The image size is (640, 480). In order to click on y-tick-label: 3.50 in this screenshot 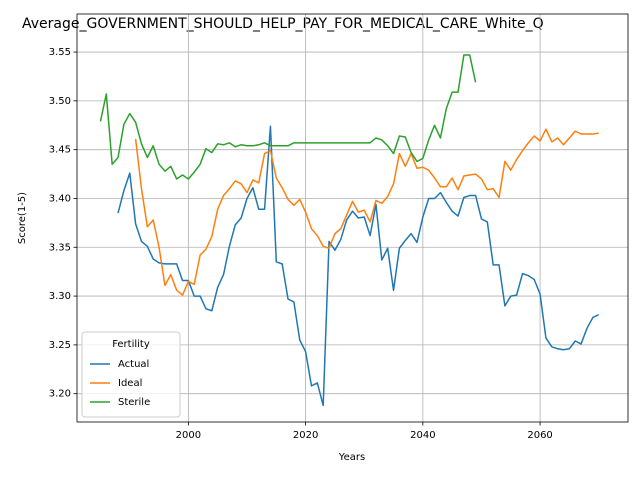, I will do `click(60, 101)`.